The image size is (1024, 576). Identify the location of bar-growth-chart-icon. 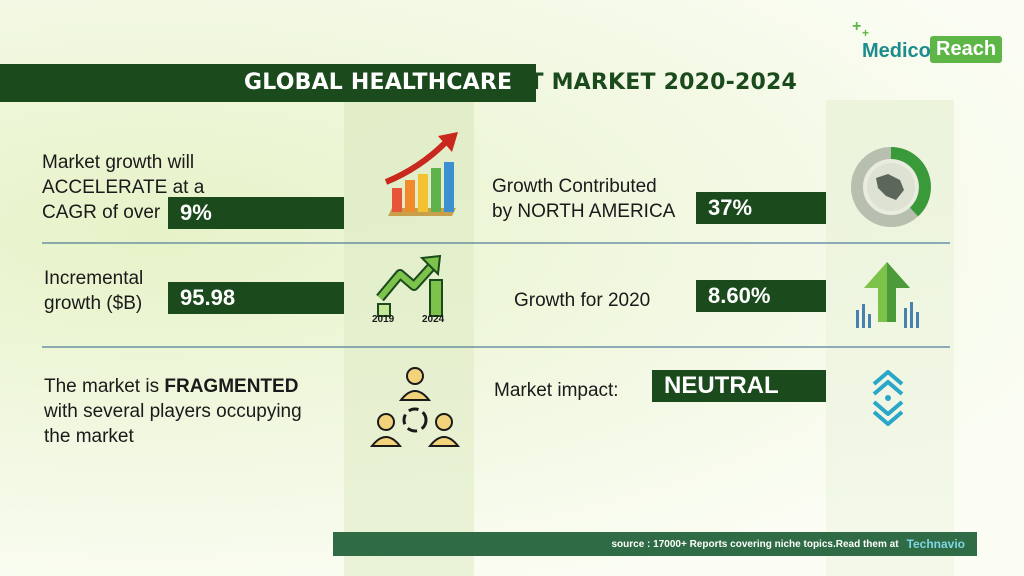
(421, 174).